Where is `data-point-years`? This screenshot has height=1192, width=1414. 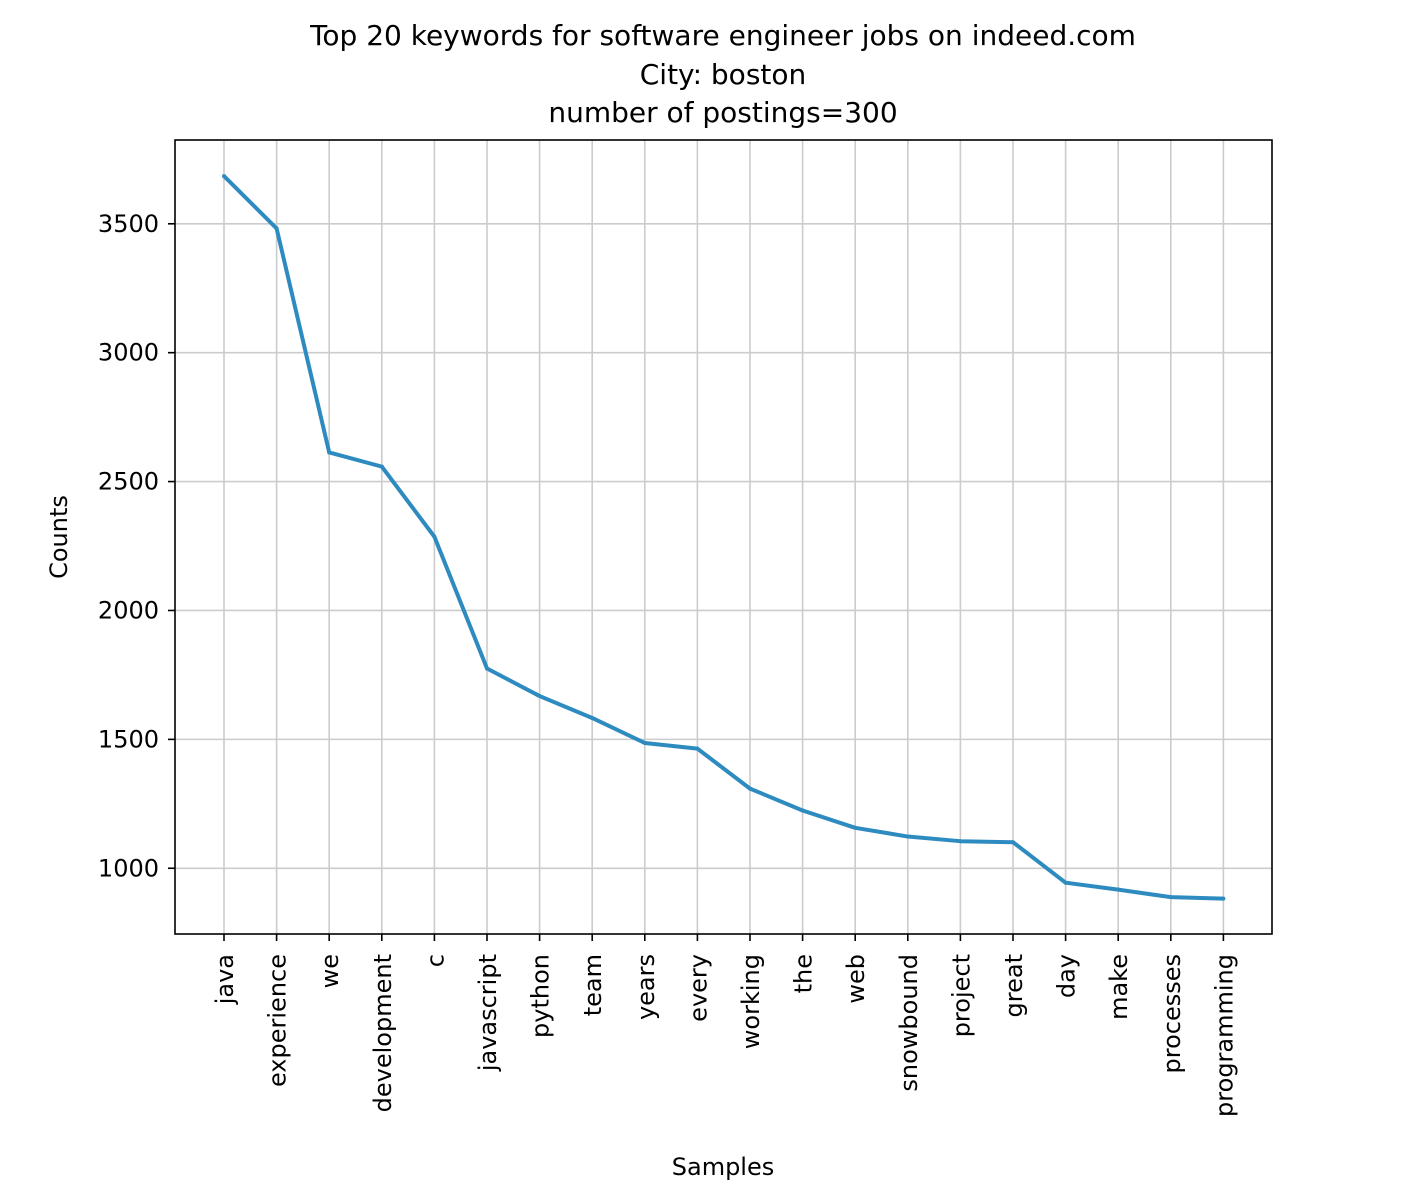 data-point-years is located at coordinates (644, 742).